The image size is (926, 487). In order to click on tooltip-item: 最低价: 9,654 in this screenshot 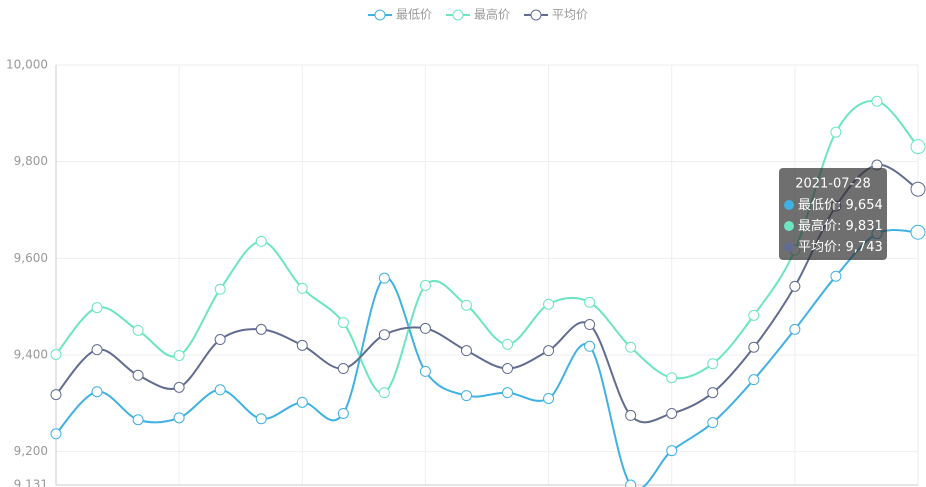, I will do `click(840, 205)`.